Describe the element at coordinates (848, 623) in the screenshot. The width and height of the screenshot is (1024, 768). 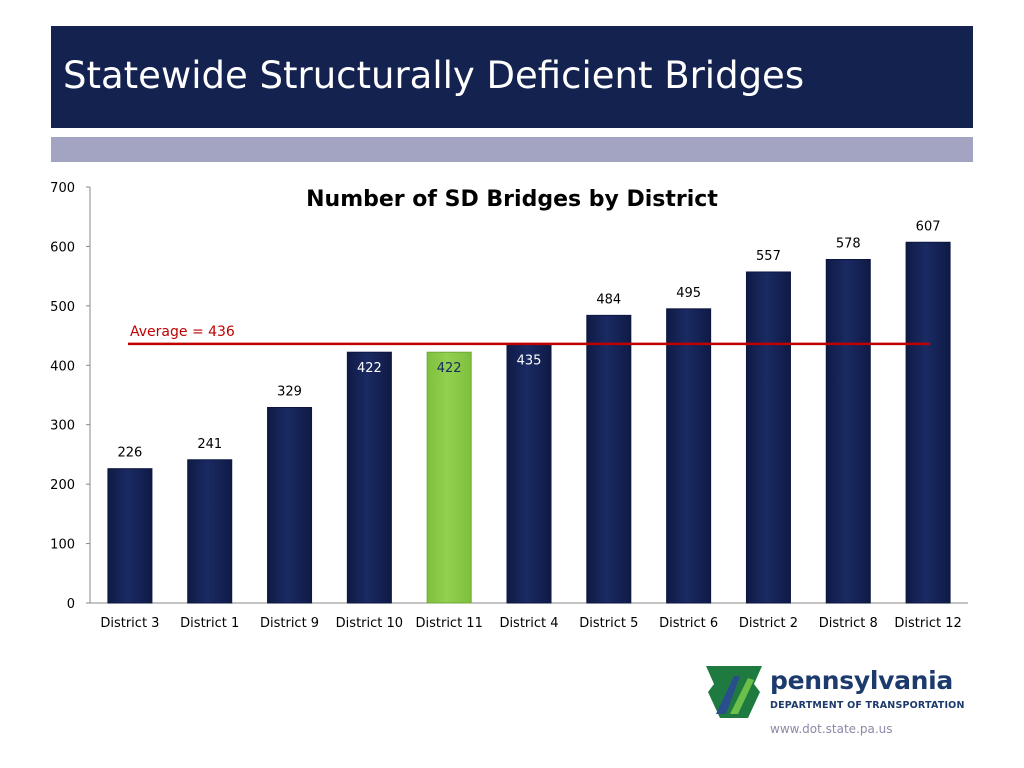
I see `x-tick-label: District 8` at that location.